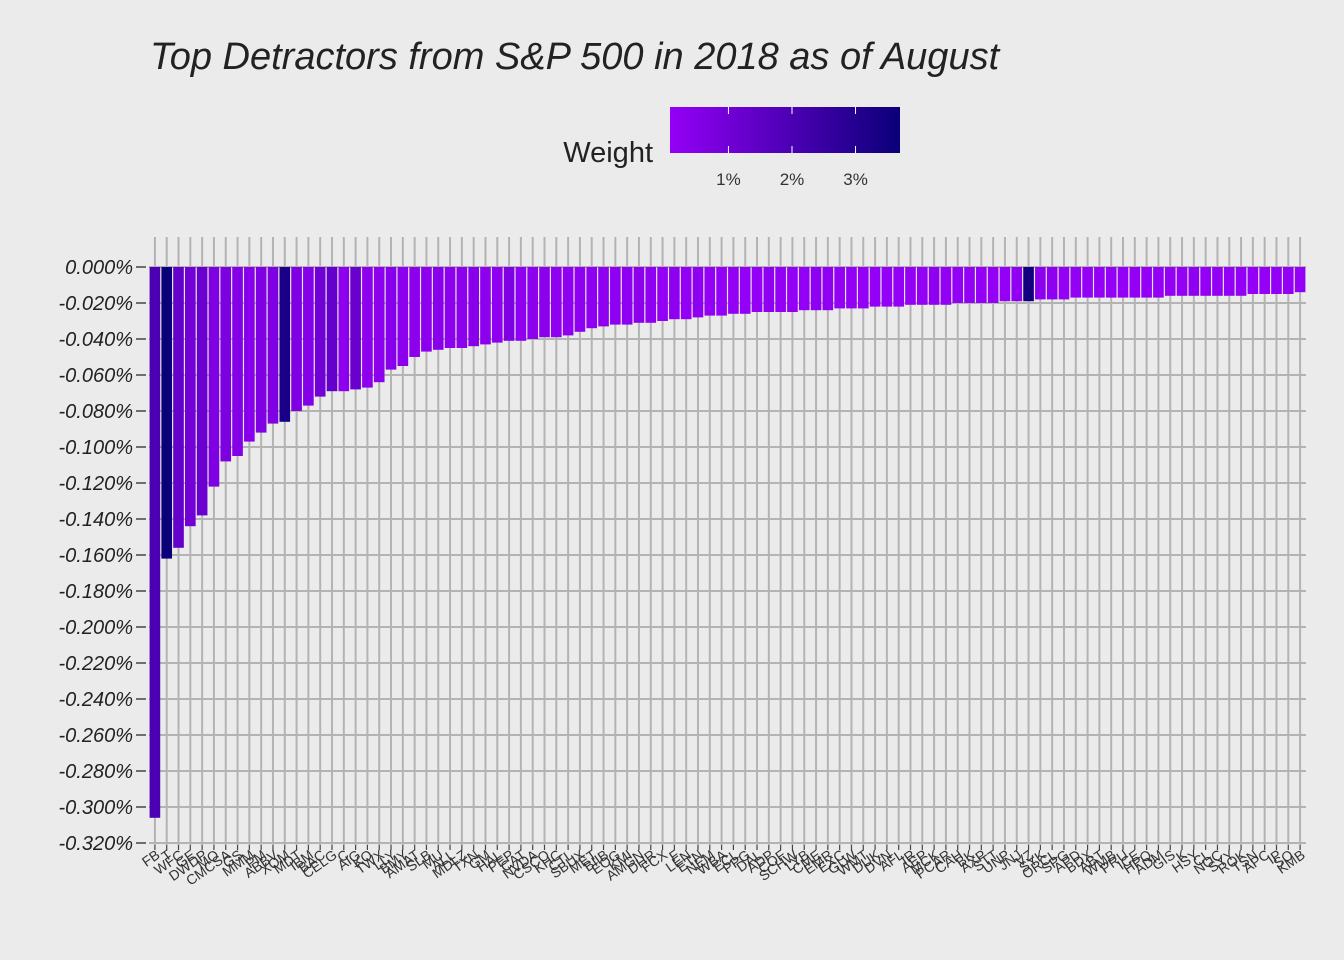 Image resolution: width=1344 pixels, height=960 pixels. I want to click on bar-txn, so click(473, 307).